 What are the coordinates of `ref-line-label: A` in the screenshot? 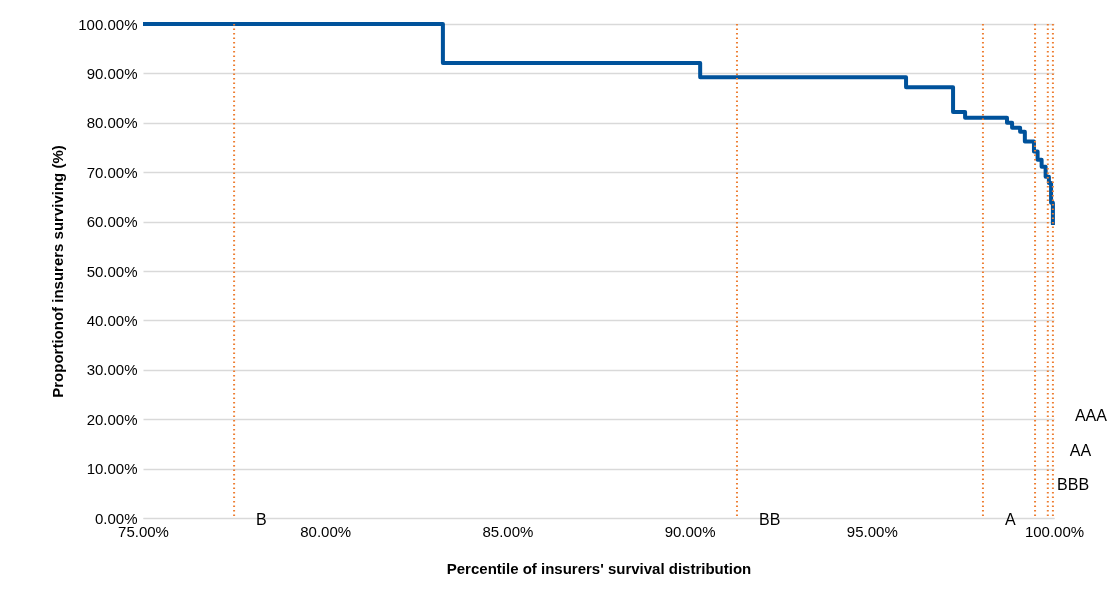 It's located at (1010, 519).